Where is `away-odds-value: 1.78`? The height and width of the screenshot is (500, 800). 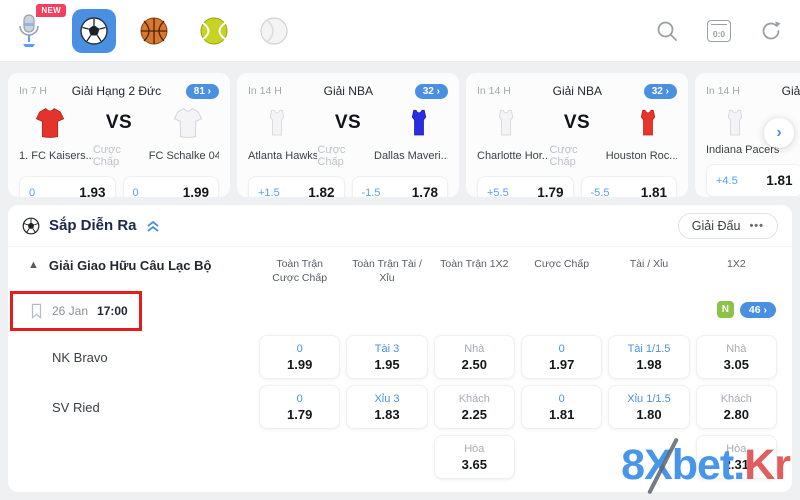 away-odds-value: 1.78 is located at coordinates (424, 191).